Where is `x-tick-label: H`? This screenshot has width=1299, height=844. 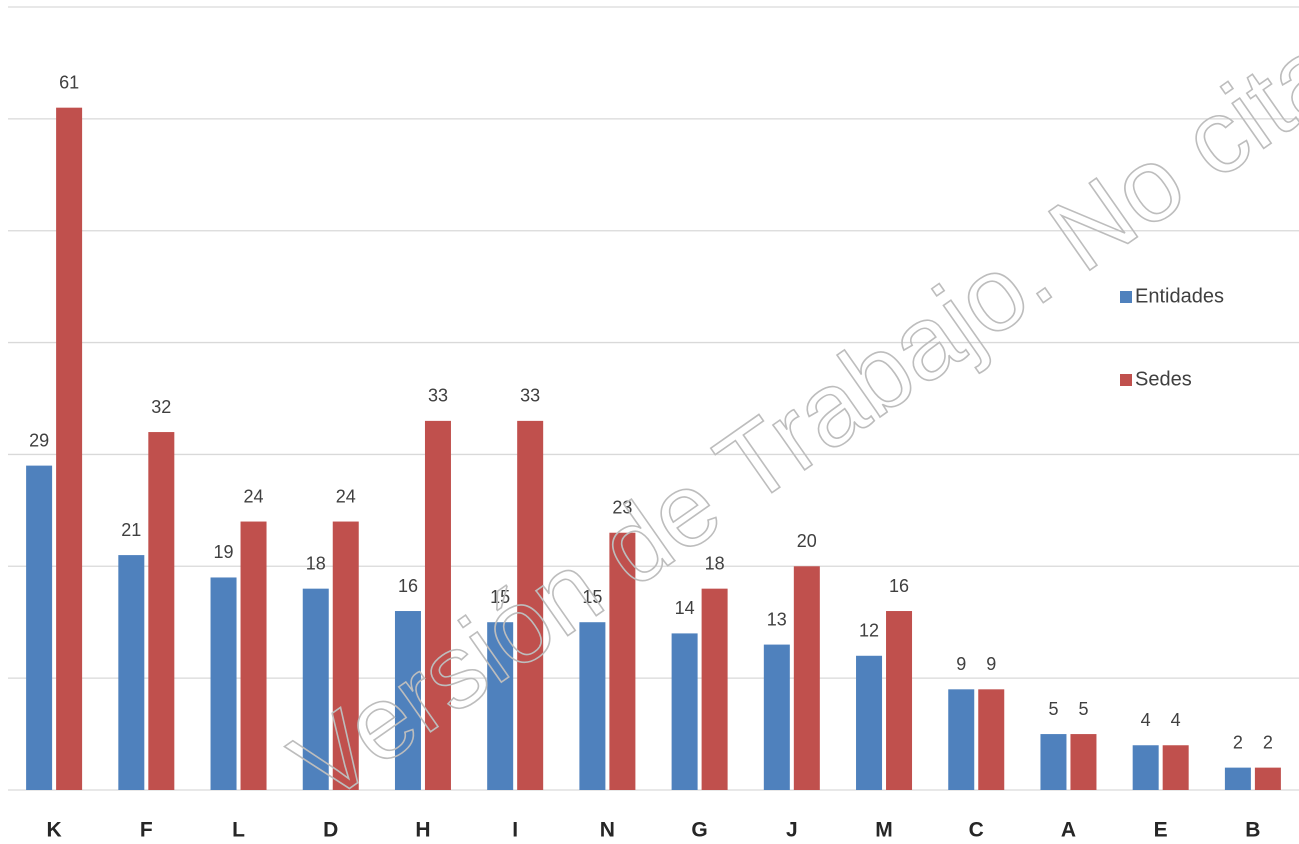 x-tick-label: H is located at coordinates (422, 830).